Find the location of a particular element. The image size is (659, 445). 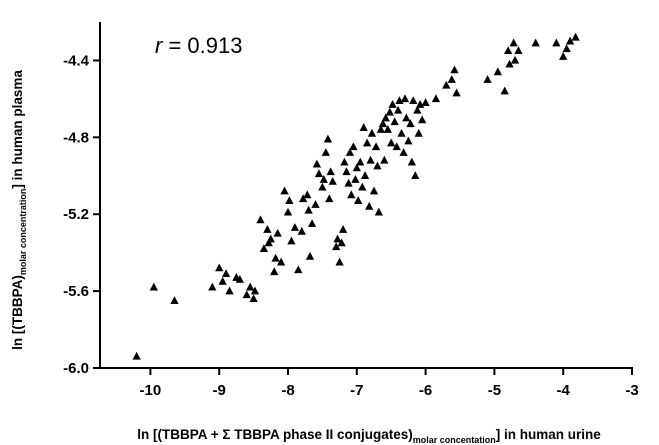

x-tick-label: -4 is located at coordinates (564, 390).